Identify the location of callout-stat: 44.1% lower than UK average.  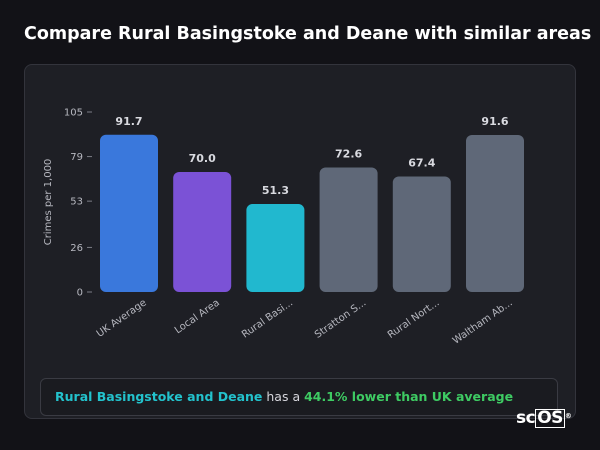
(409, 396).